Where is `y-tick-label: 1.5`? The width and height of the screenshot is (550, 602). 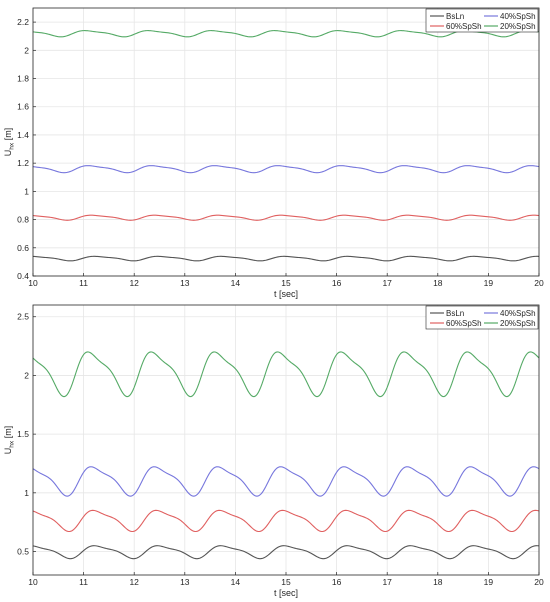
y-tick-label: 1.5 is located at coordinates (23, 434).